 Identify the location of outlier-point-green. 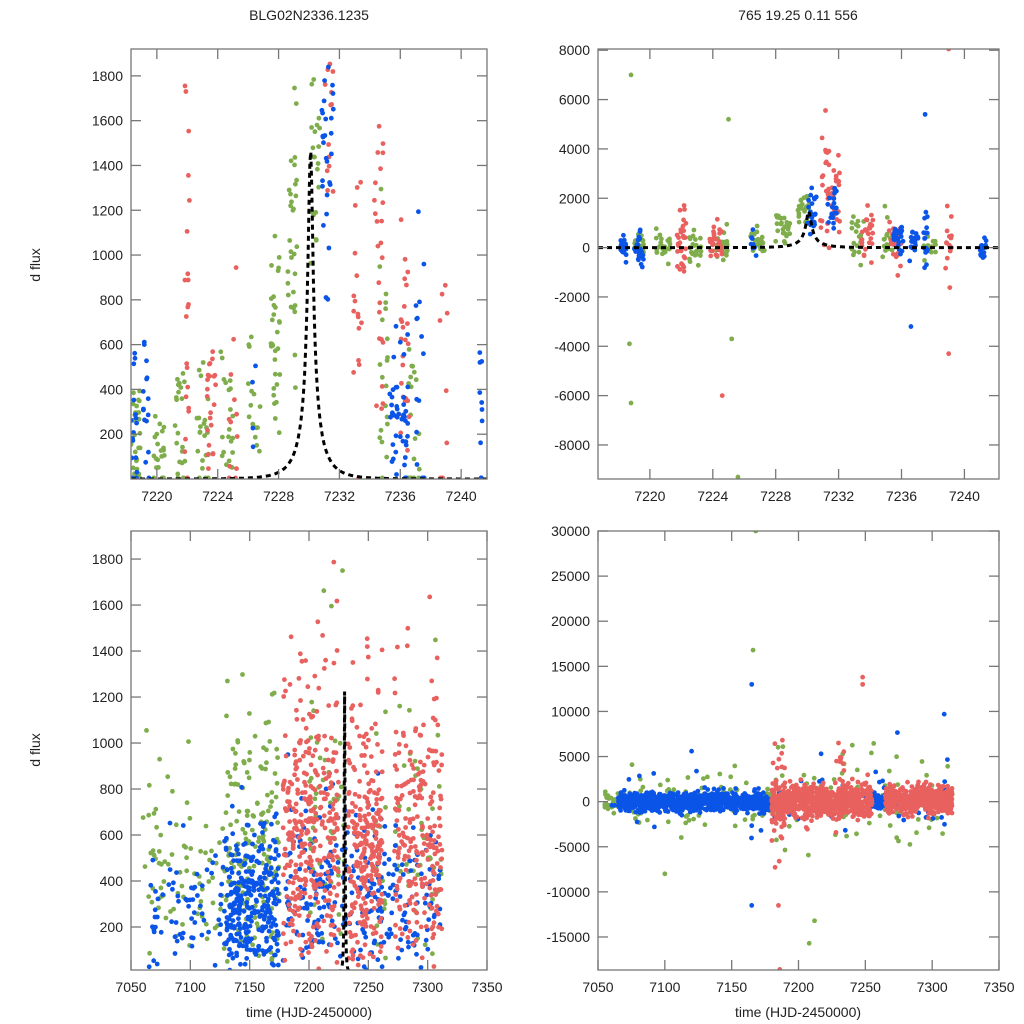
(631, 403).